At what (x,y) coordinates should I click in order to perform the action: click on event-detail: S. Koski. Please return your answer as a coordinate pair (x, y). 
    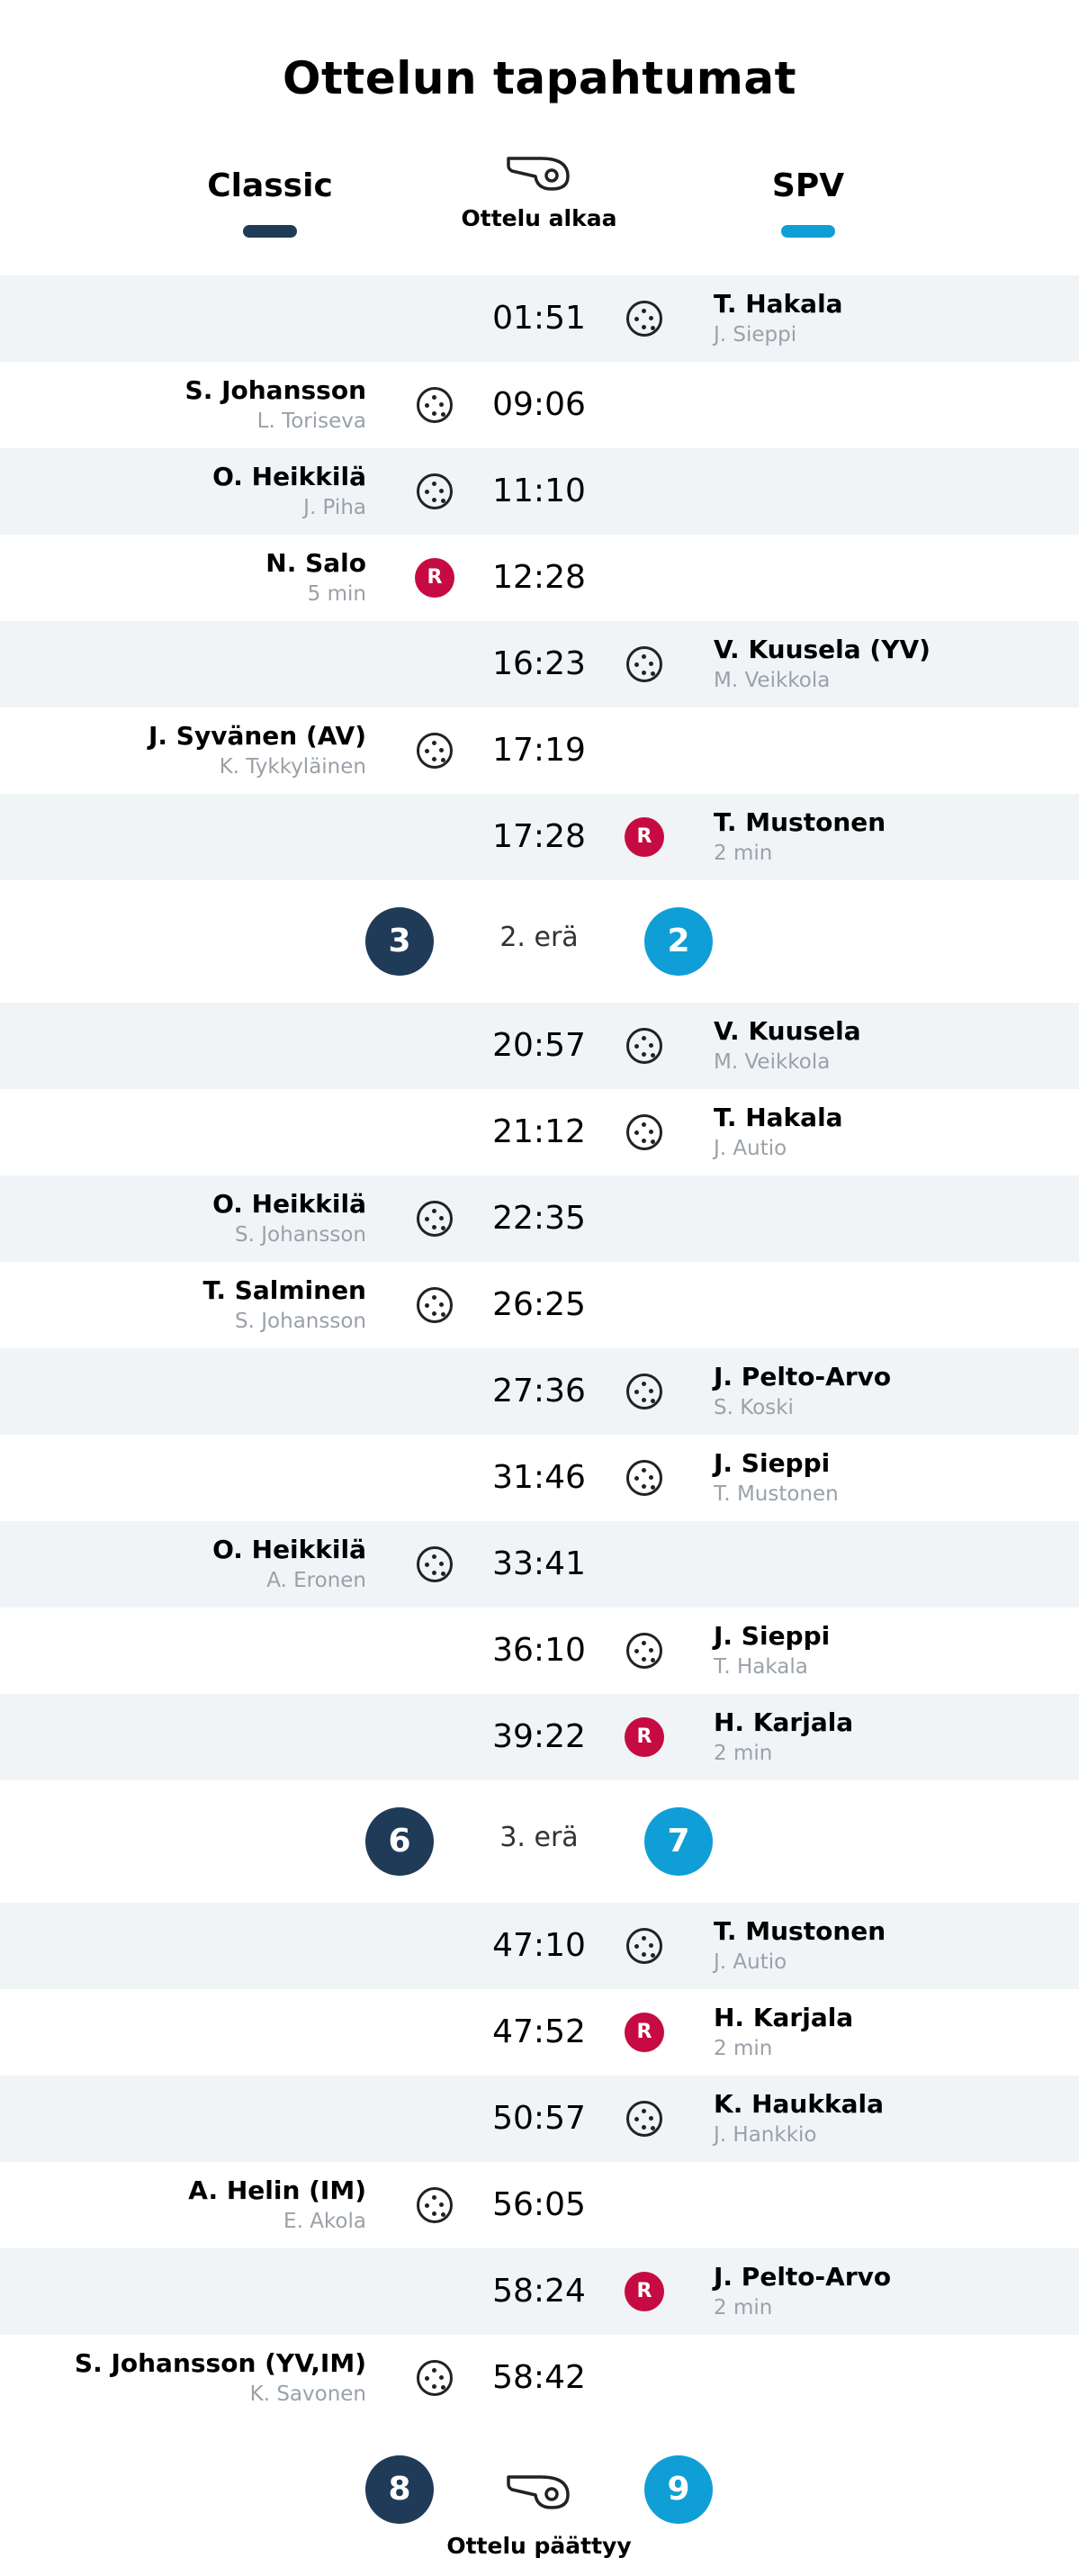
    Looking at the image, I should click on (754, 1407).